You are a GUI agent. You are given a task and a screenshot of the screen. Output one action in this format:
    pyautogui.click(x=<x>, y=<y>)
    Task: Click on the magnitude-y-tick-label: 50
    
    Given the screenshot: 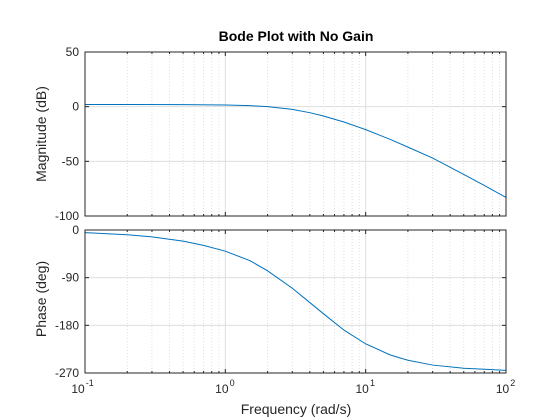 What is the action you would take?
    pyautogui.click(x=73, y=52)
    